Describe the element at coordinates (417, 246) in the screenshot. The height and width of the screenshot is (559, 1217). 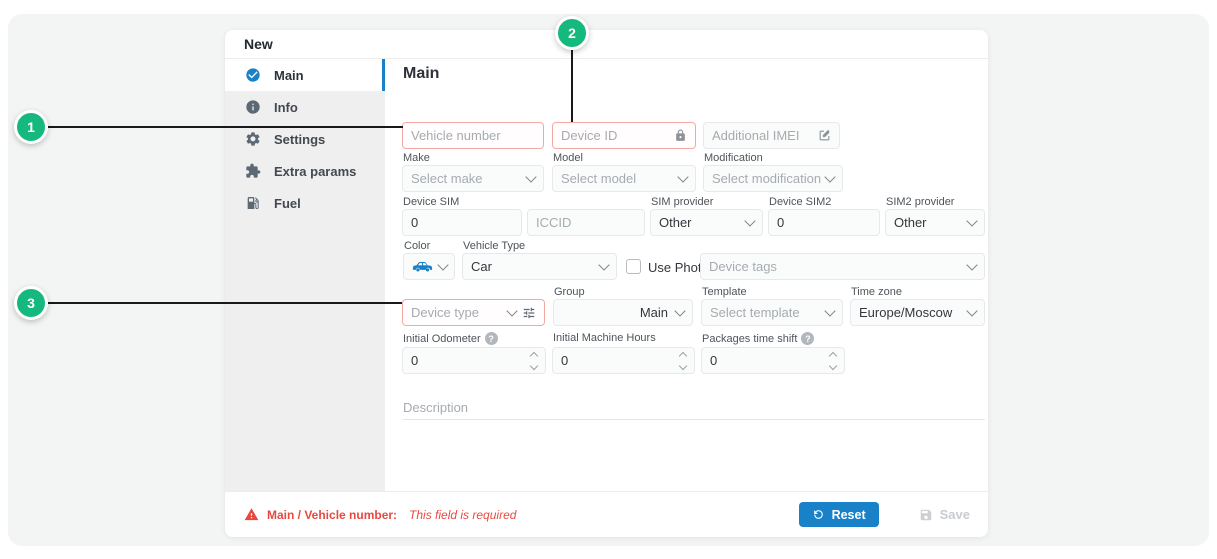
I see `color-label: Color` at that location.